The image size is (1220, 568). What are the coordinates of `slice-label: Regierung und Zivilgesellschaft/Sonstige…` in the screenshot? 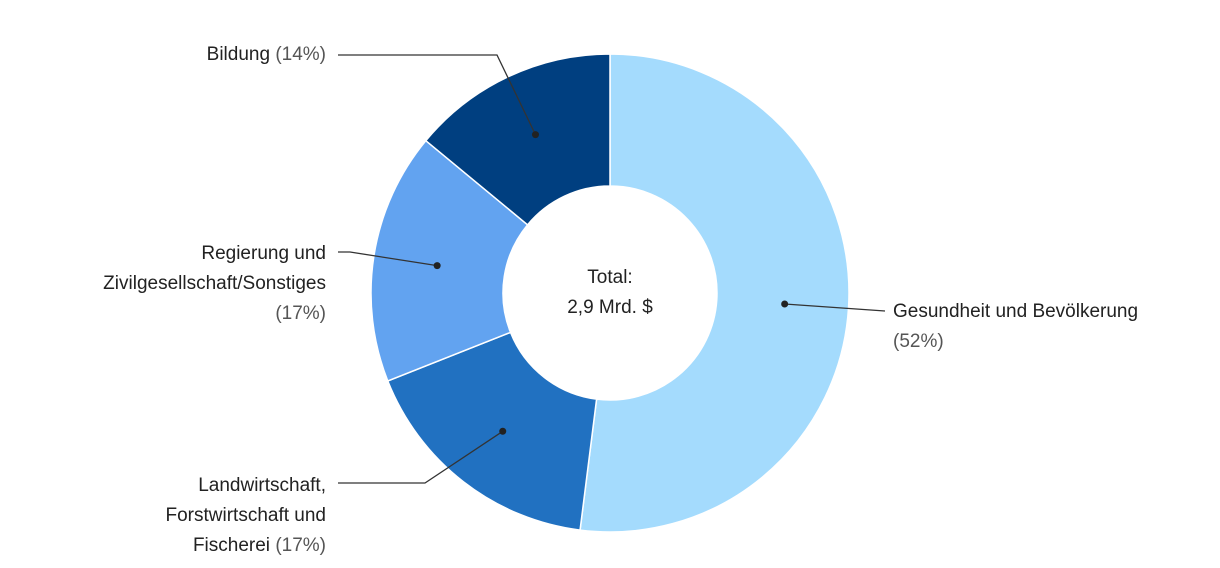 It's located at (214, 284).